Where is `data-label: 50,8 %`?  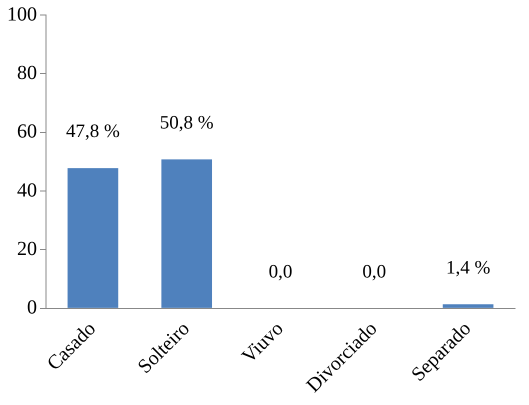
data-label: 50,8 % is located at coordinates (187, 123).